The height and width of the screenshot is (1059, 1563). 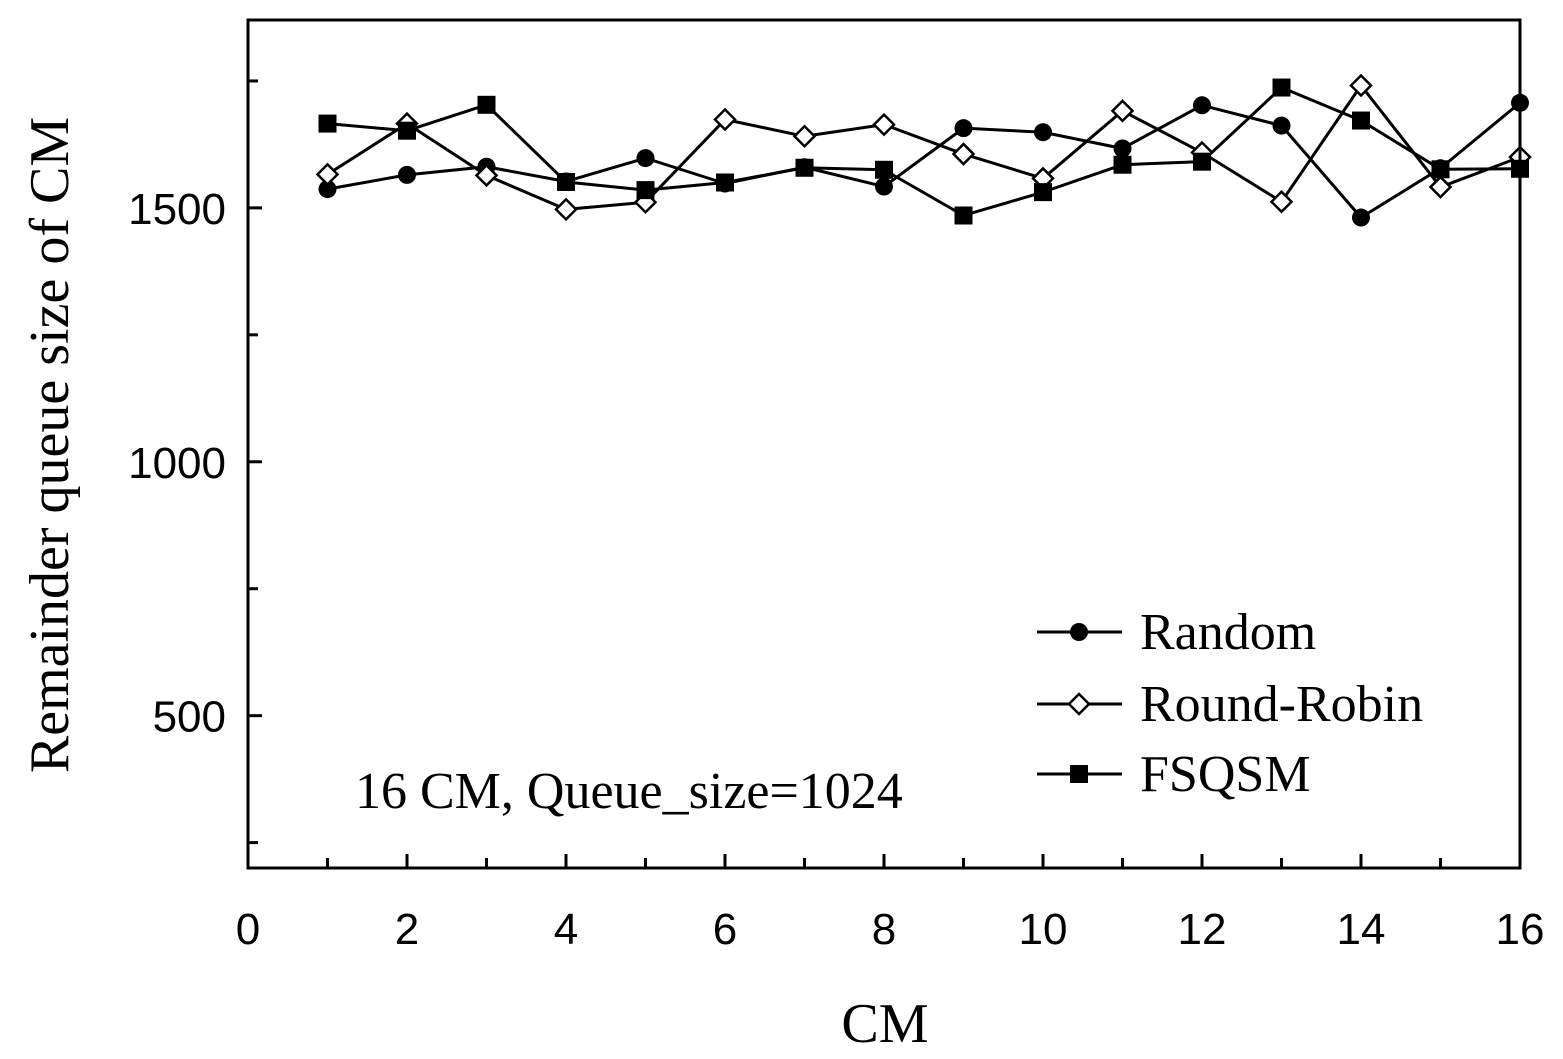 I want to click on x-tick-label-4: 4, so click(x=566, y=929).